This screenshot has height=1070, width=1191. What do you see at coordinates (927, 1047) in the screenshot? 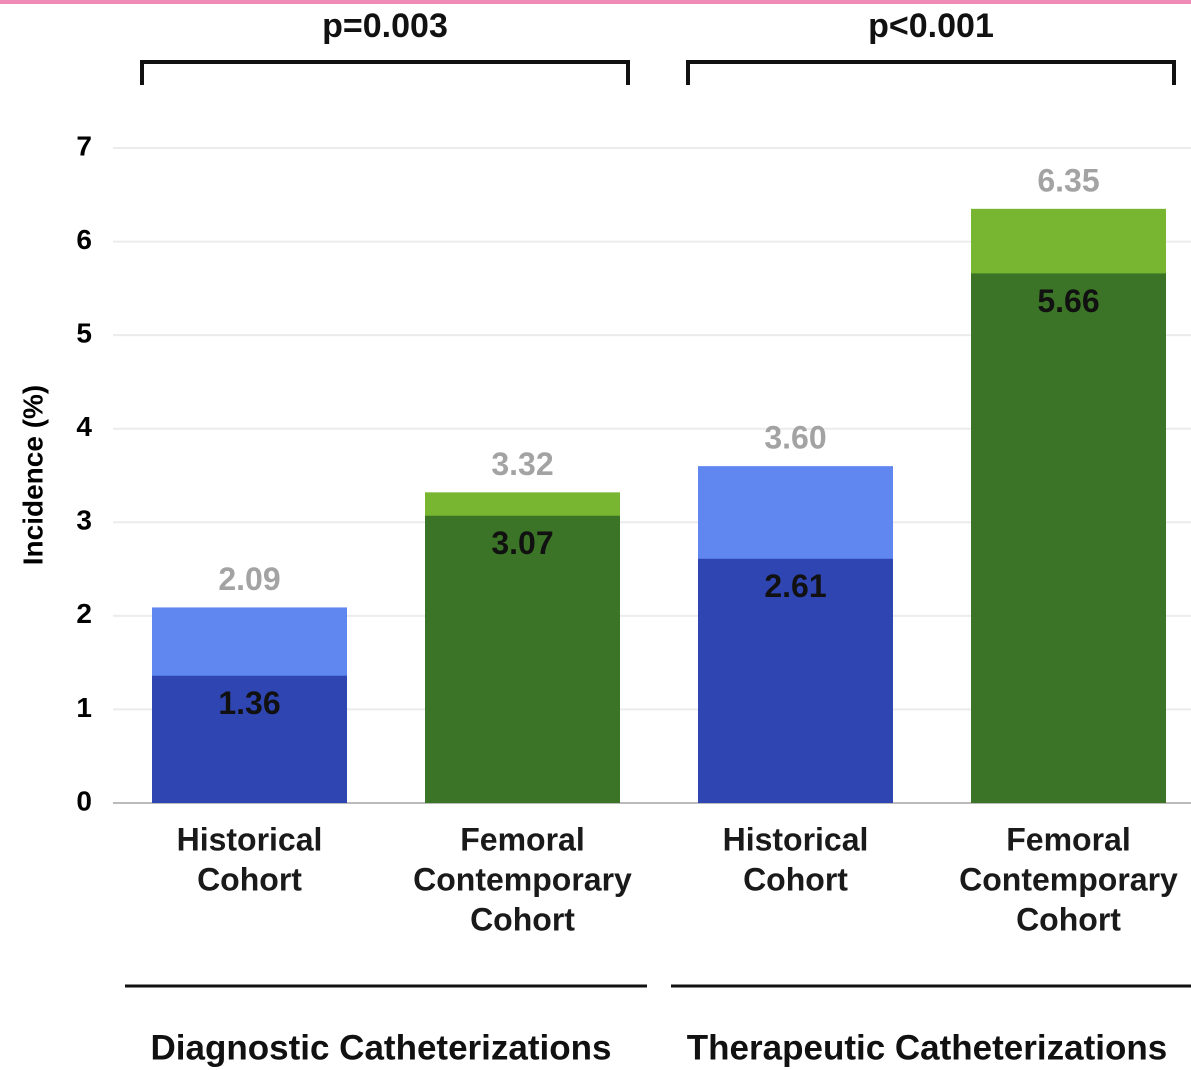
I see `group-label: Therapeutic Catheterizations` at bounding box center [927, 1047].